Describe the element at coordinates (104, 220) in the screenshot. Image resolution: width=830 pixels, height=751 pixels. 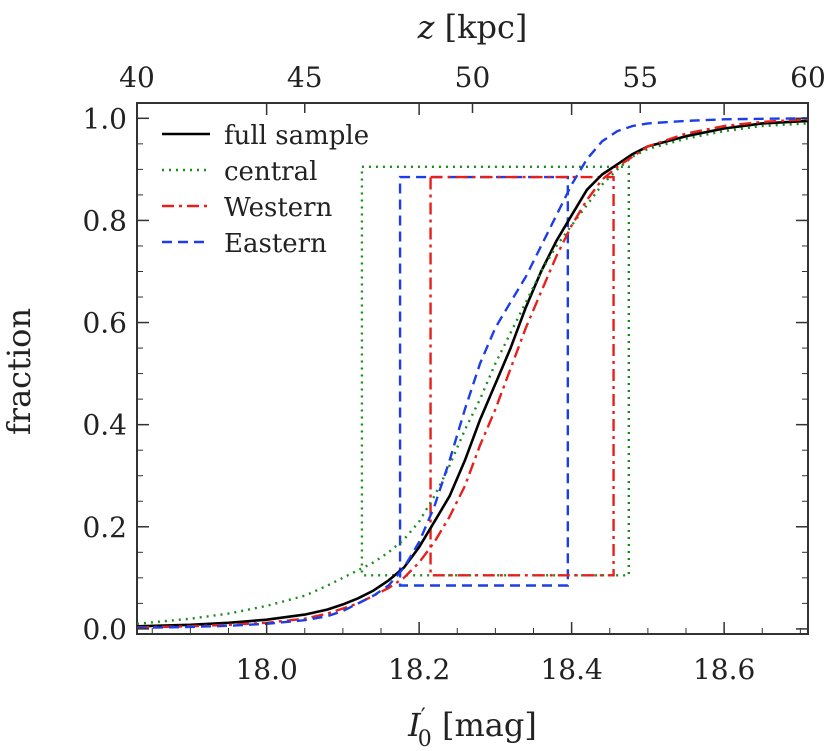
I see `y-tick-label: 0.8` at that location.